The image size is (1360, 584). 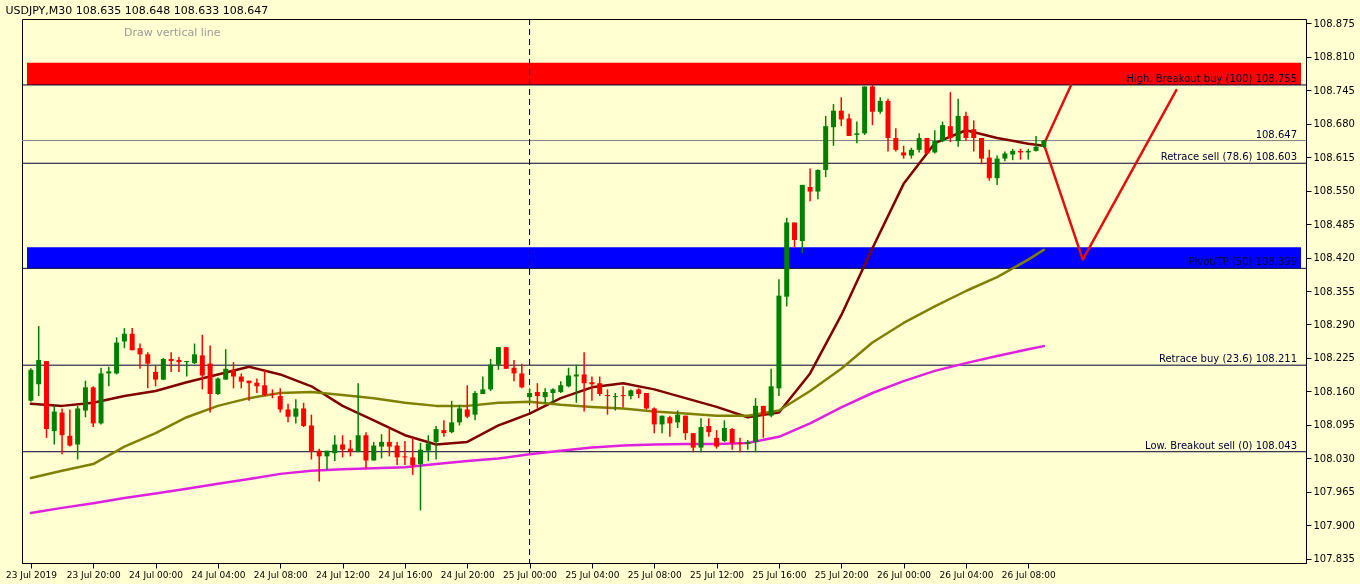 What do you see at coordinates (343, 574) in the screenshot?
I see `x-tick-label: 24 Jul 12:00` at bounding box center [343, 574].